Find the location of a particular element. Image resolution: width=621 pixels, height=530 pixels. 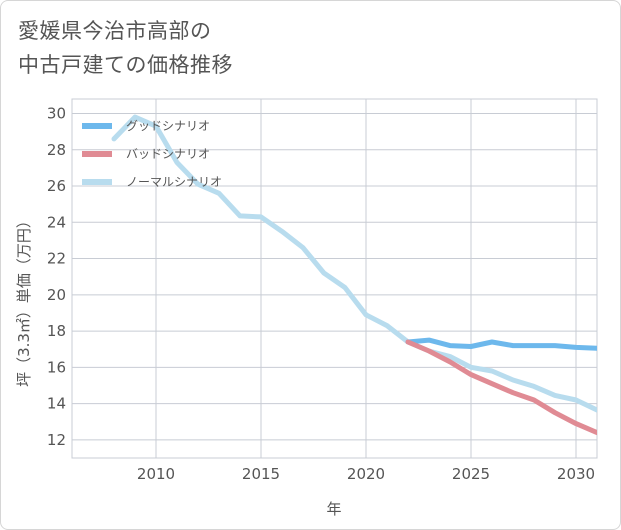

x-tick-label: 2015 is located at coordinates (261, 474).